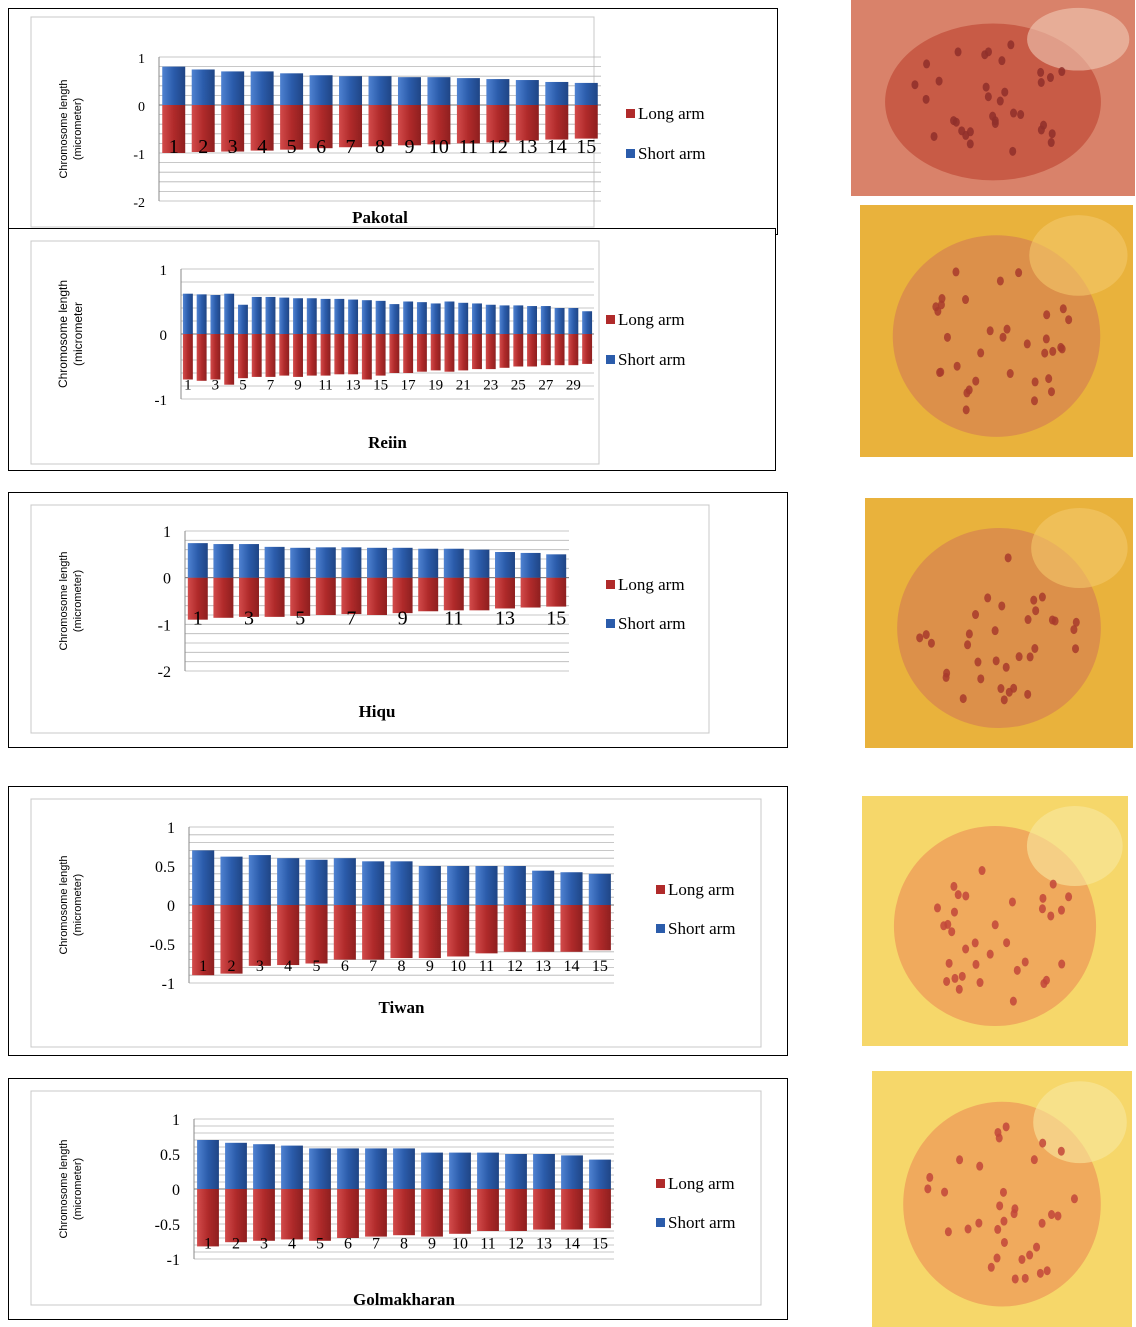  Describe the element at coordinates (71, 904) in the screenshot. I see `y-axis-title: Chromosome length (micrometer)` at that location.